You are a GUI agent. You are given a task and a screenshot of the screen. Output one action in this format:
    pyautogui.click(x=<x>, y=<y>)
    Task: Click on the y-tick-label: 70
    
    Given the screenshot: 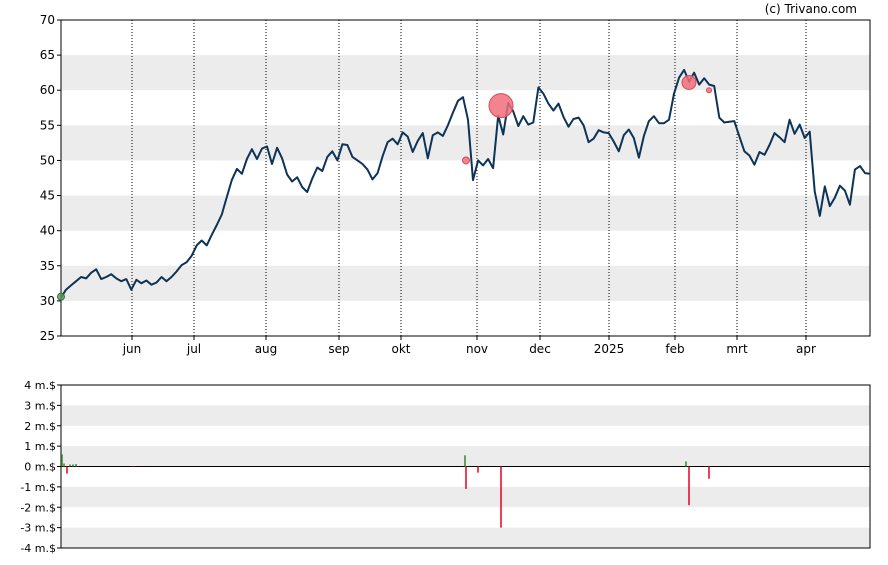 What is the action you would take?
    pyautogui.click(x=47, y=20)
    